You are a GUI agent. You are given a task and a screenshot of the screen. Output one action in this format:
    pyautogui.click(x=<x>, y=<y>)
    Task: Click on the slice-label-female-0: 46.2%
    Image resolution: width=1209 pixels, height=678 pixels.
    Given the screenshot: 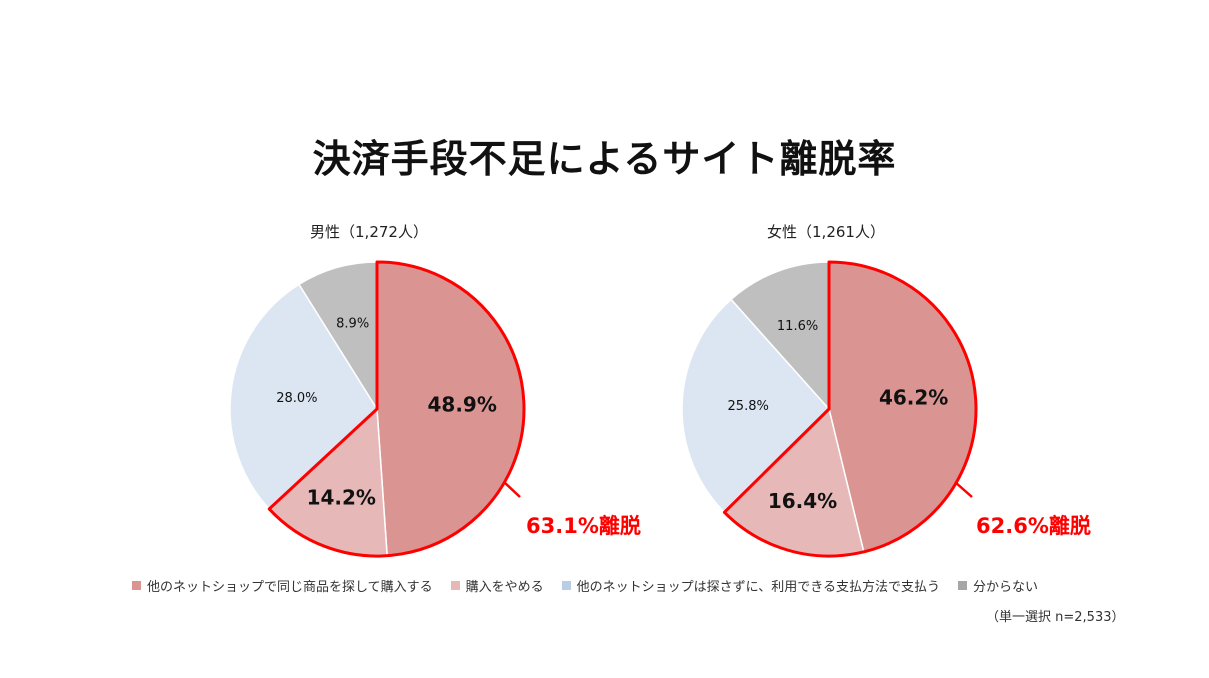 What is the action you would take?
    pyautogui.click(x=913, y=397)
    